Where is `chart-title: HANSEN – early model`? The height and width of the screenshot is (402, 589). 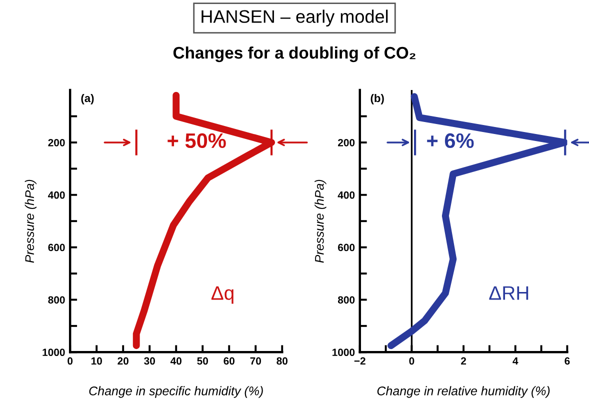 chart-title: HANSEN – early model is located at coordinates (295, 18).